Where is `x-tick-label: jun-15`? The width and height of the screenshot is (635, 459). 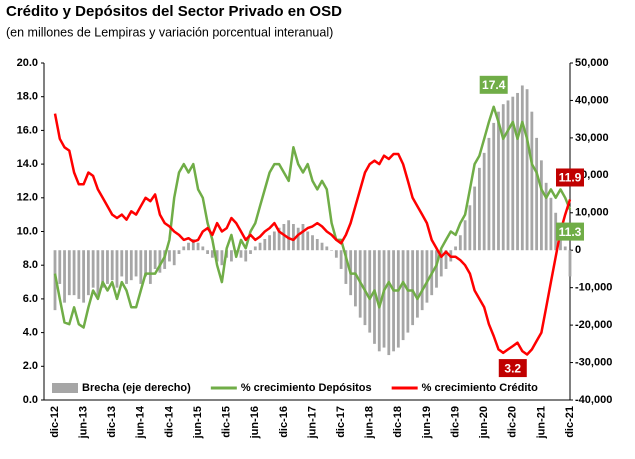
x-tick-label: jun-15 is located at coordinates (198, 422).